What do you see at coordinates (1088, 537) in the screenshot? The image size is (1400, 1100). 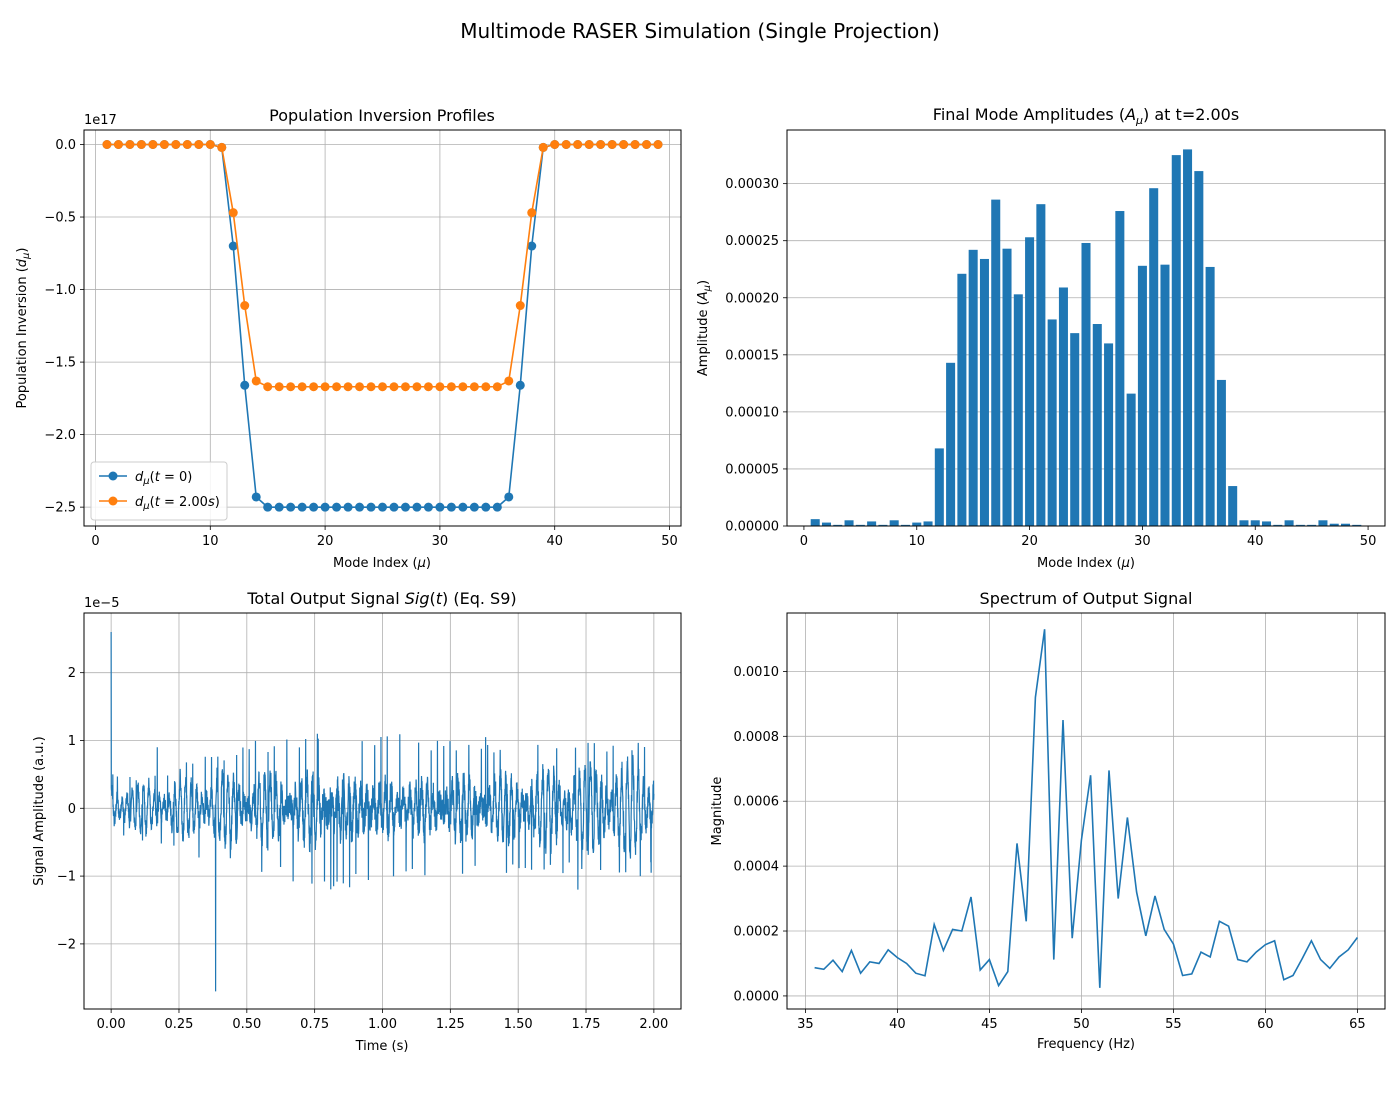 I see `x-axis-ticks: 0 10 20 30 40 50` at bounding box center [1088, 537].